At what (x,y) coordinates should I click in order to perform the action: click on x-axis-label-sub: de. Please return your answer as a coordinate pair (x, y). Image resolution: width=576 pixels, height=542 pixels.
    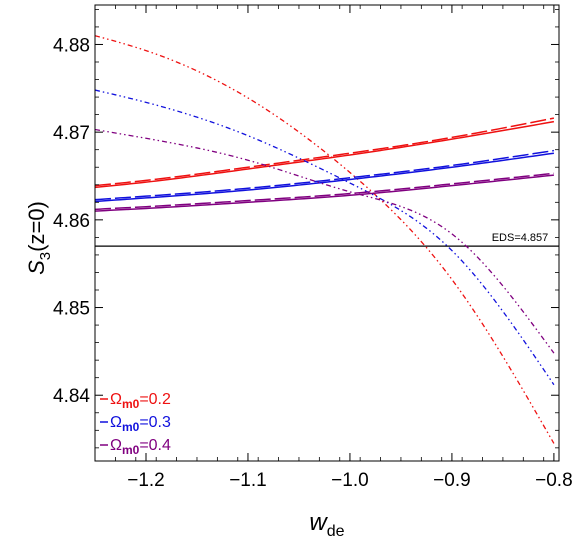
    Looking at the image, I should click on (336, 531).